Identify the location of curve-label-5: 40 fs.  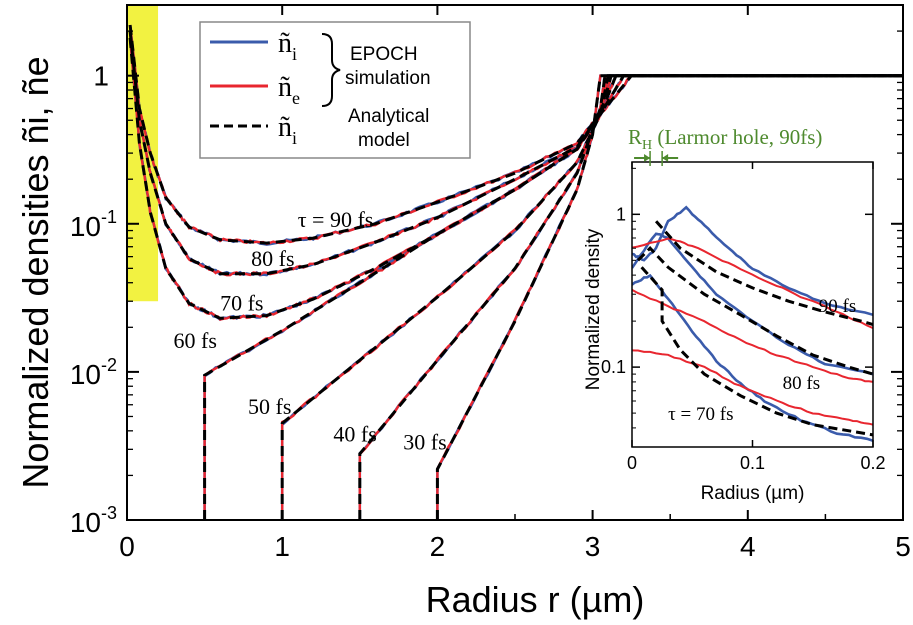
(354, 433).